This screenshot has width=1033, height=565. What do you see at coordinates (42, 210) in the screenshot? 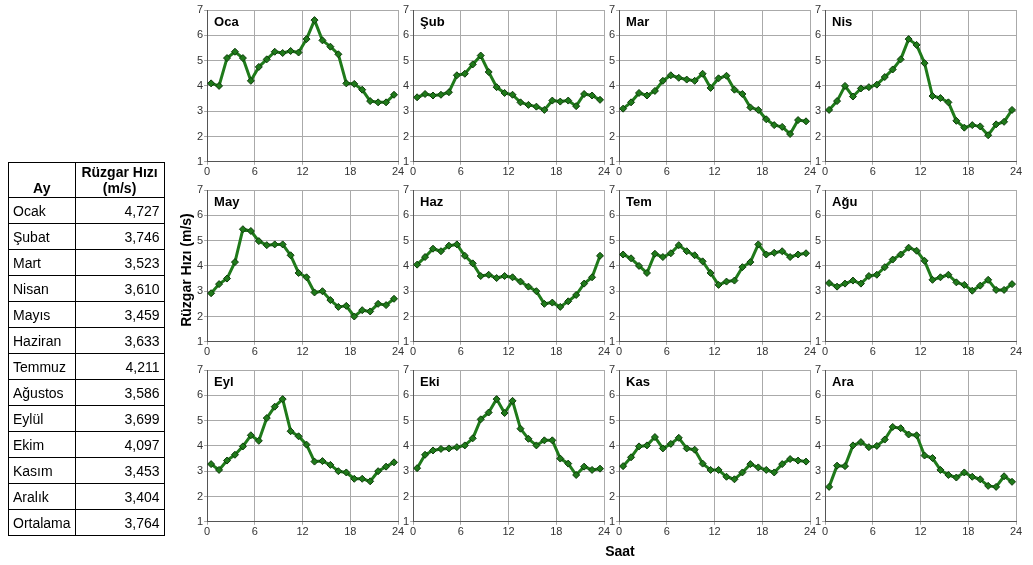
I see `category-label: Ocak` at bounding box center [42, 210].